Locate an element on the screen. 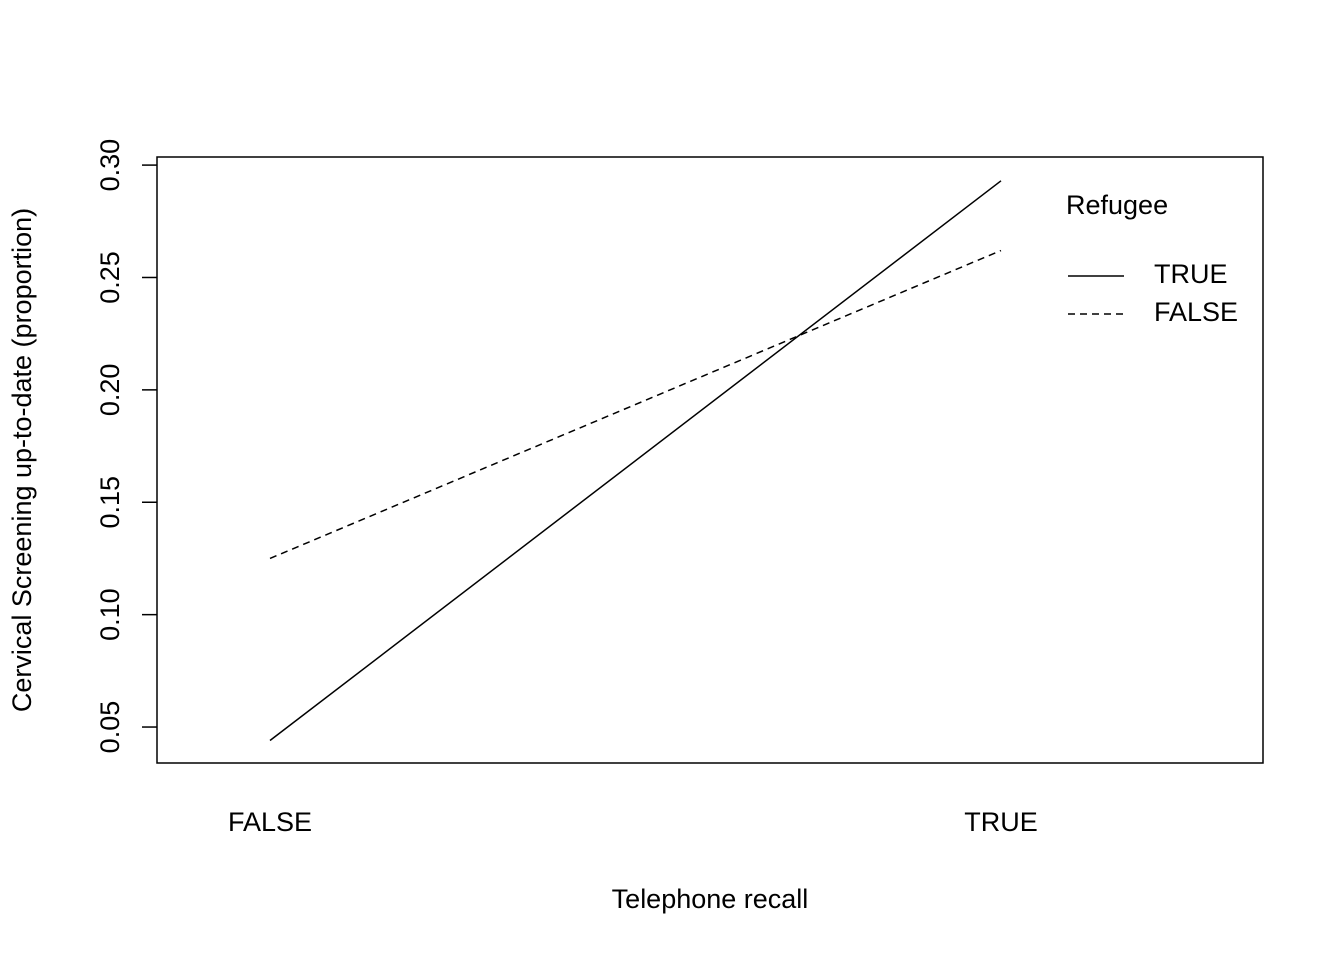 This screenshot has width=1344, height=960. y-tick-label: 0.15 is located at coordinates (110, 502).